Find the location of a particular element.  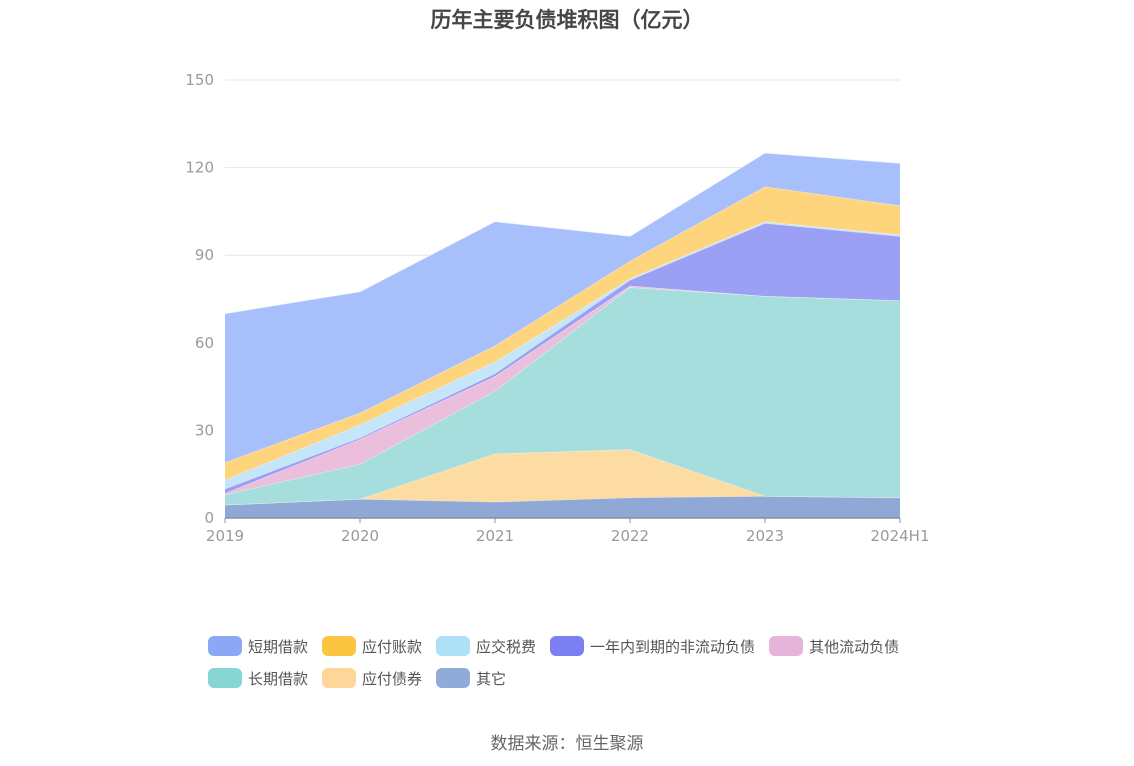

area-series-其它 is located at coordinates (562, 507).